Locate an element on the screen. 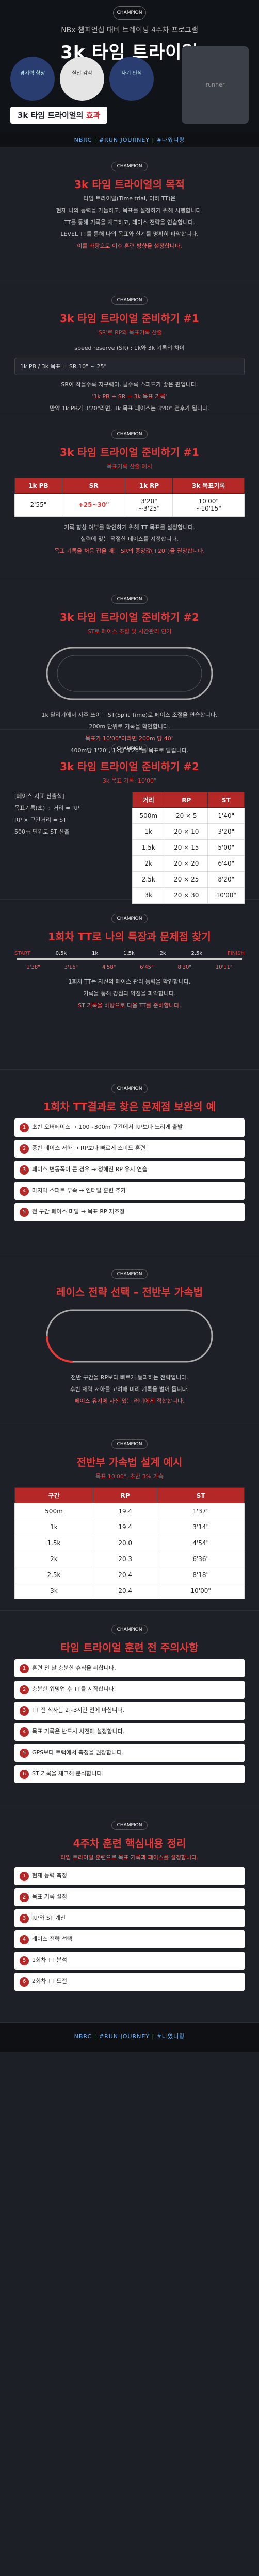 Image resolution: width=259 pixels, height=2576 pixels. list-text: 현재 능력 측정 is located at coordinates (49, 1875).